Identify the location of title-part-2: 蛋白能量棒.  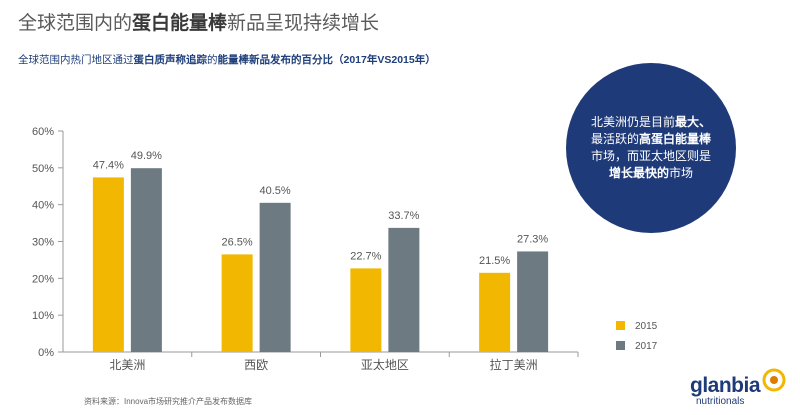
(180, 23).